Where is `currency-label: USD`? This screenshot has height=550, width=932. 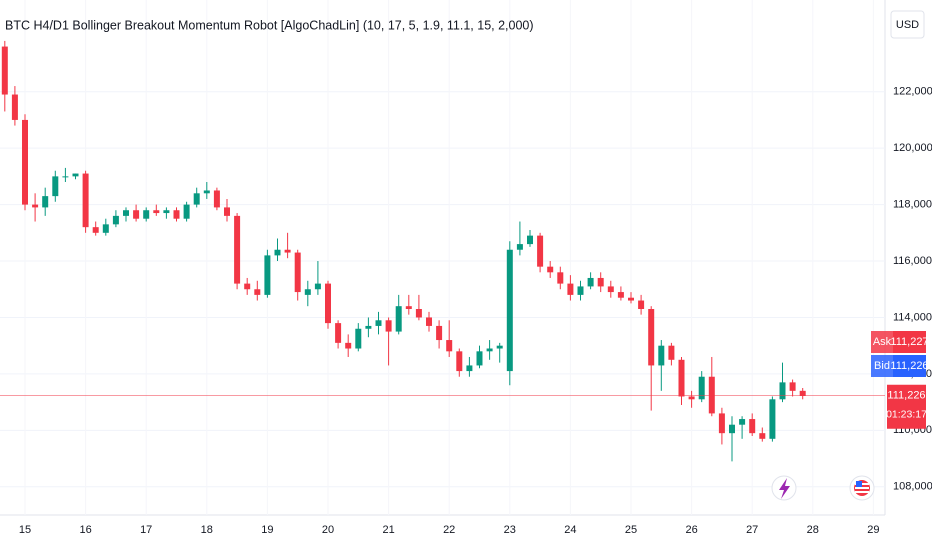
currency-label: USD is located at coordinates (907, 25).